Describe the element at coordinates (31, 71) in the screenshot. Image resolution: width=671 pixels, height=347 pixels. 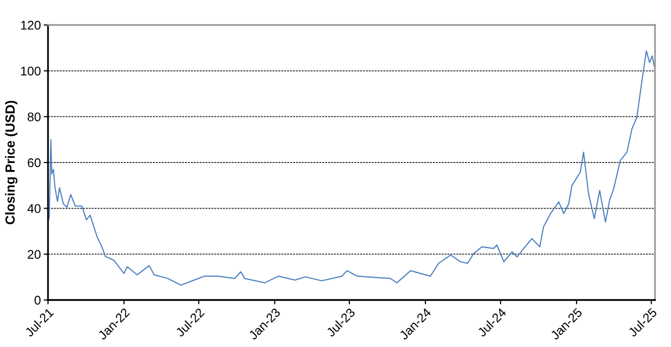
I see `y-tick-label: 100` at that location.